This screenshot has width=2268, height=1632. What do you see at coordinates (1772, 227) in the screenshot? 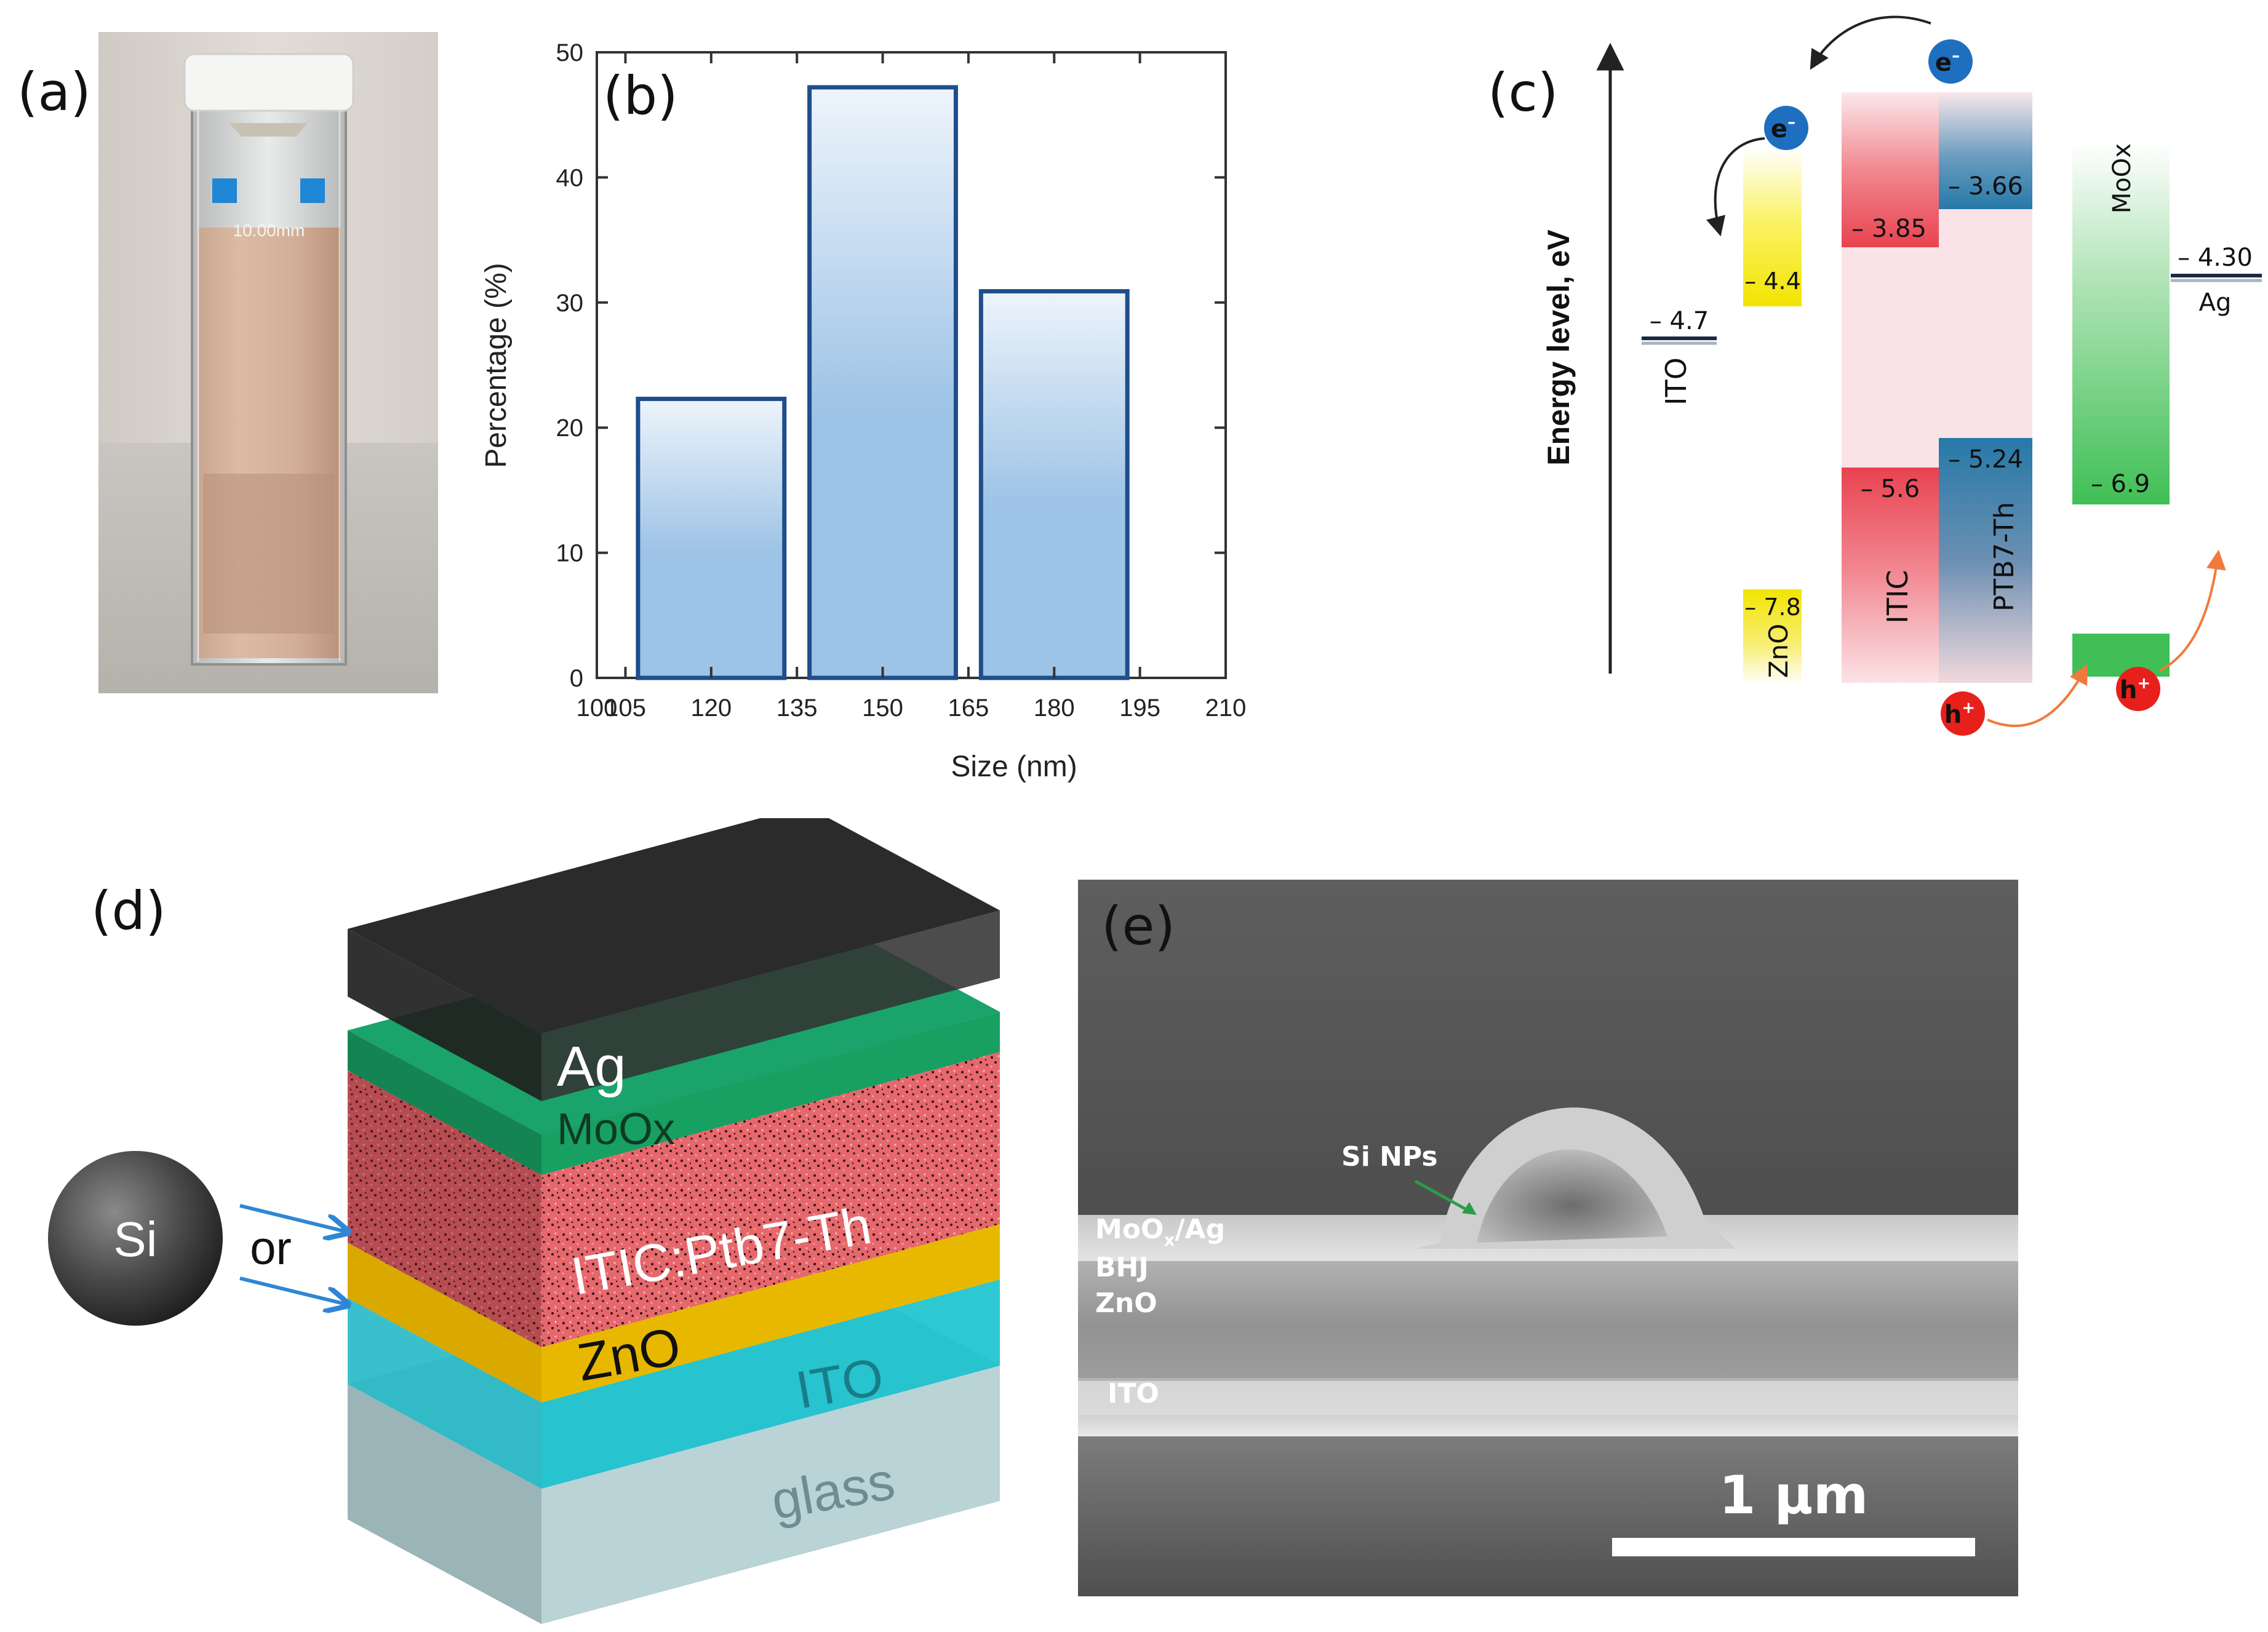
I see `zno-lumo-block` at bounding box center [1772, 227].